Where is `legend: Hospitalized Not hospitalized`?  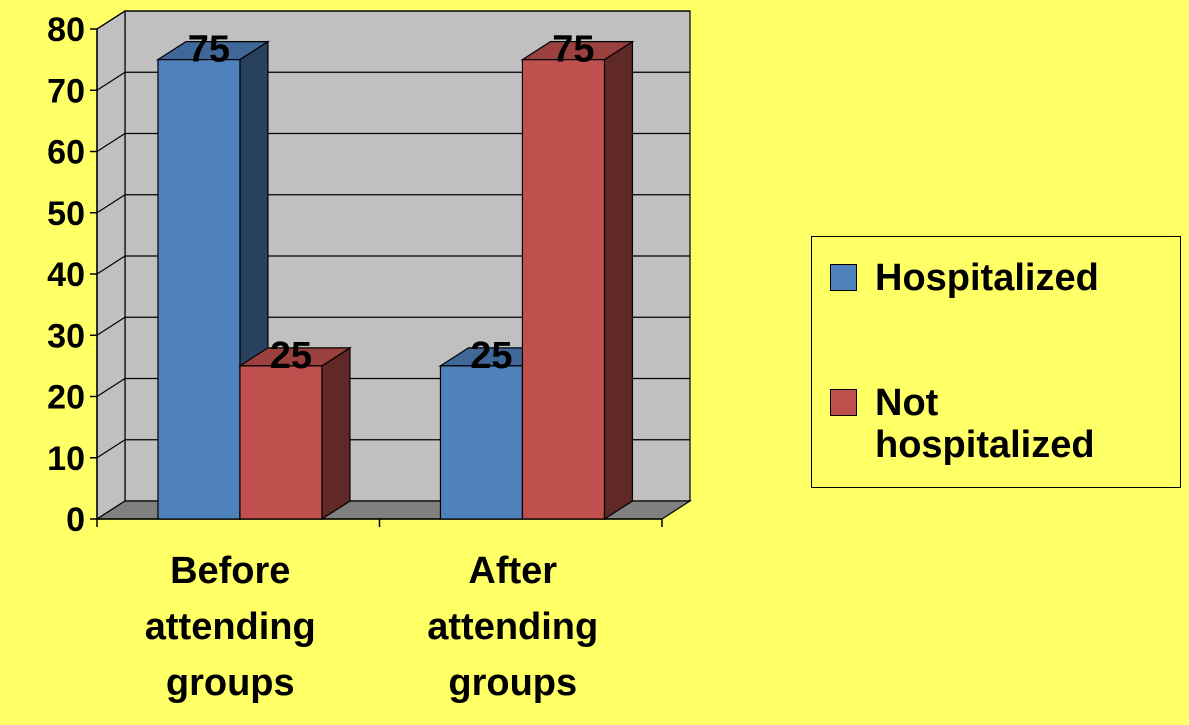
legend: Hospitalized Not hospitalized is located at coordinates (996, 362).